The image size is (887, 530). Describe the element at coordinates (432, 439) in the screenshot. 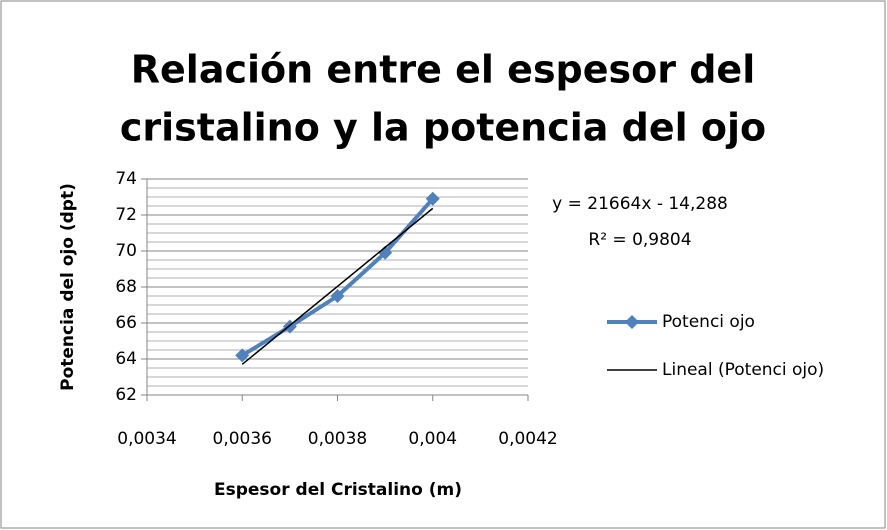

I see `x-tick-label: 0,004` at that location.